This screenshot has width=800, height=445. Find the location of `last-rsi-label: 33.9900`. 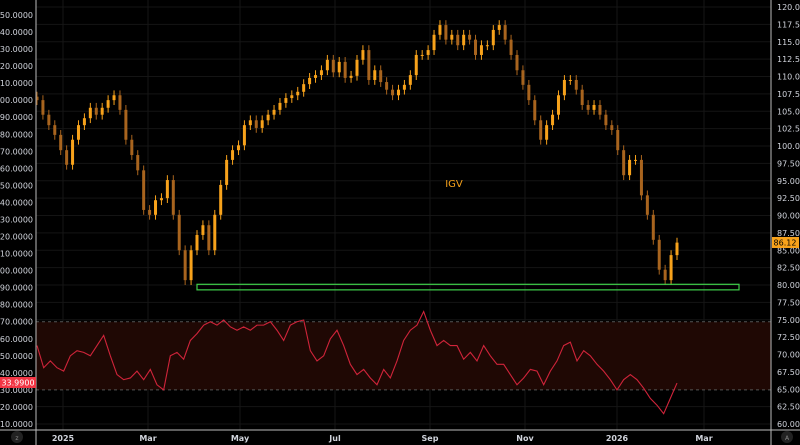

last-rsi-label: 33.9900 is located at coordinates (17, 383).